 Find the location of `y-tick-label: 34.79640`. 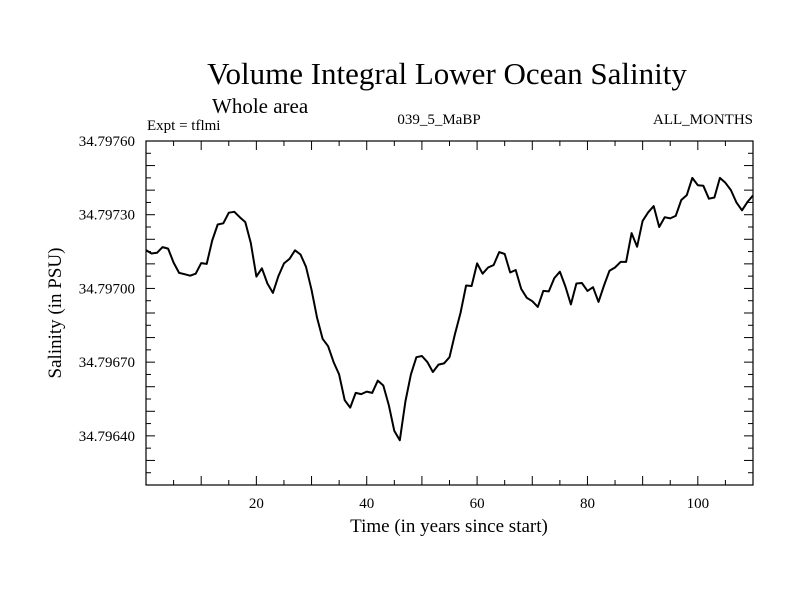

y-tick-label: 34.79640 is located at coordinates (107, 437).